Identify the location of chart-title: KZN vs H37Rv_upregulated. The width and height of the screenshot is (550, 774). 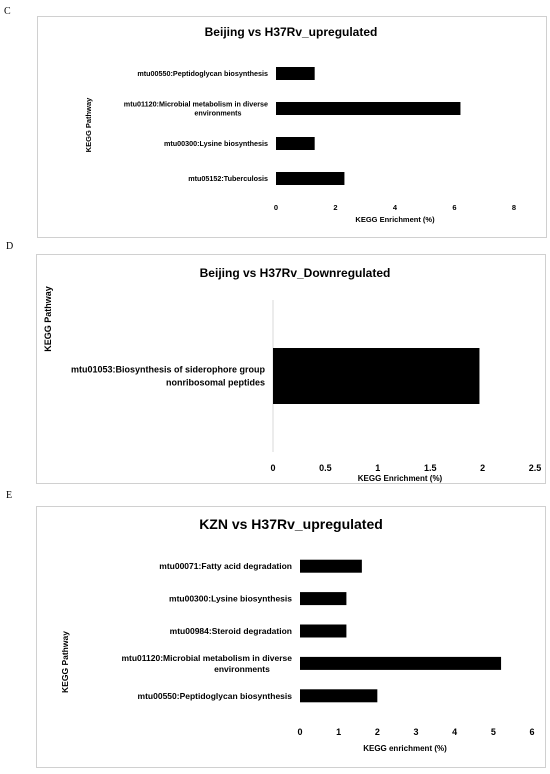
(291, 524).